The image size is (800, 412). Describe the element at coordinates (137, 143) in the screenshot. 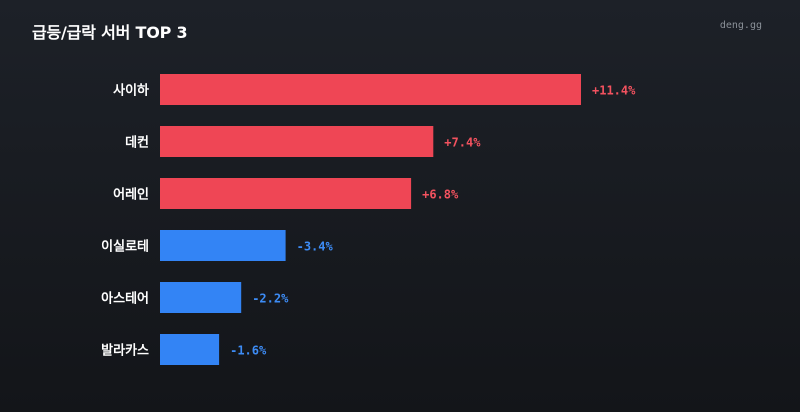

I see `category-label: 데컨` at that location.